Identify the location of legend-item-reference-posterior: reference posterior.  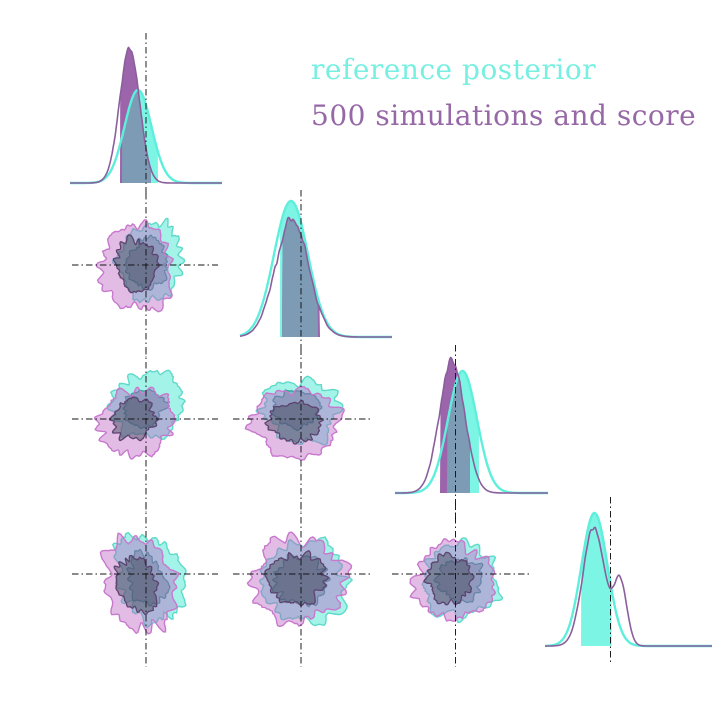
(454, 69).